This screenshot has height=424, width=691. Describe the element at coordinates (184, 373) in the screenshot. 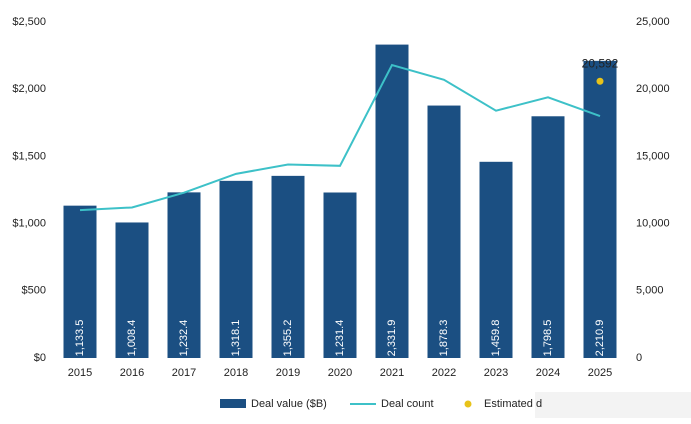

I see `x-tick-label: 2017` at that location.